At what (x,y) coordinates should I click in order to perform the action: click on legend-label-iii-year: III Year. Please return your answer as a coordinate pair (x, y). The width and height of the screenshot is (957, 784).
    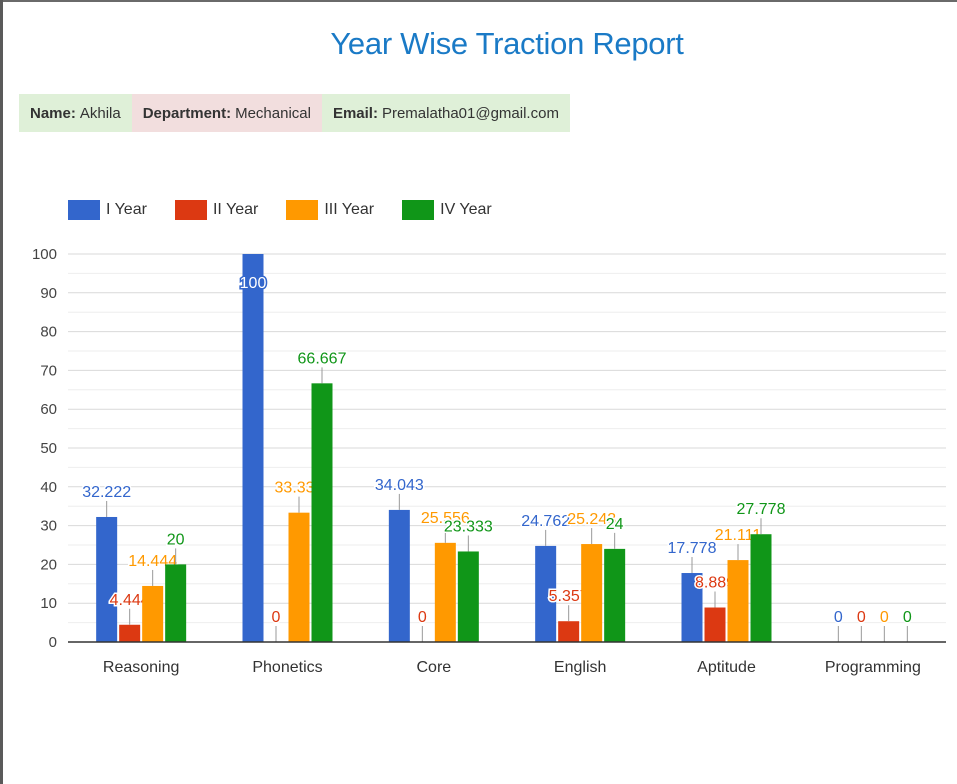
    Looking at the image, I should click on (349, 209).